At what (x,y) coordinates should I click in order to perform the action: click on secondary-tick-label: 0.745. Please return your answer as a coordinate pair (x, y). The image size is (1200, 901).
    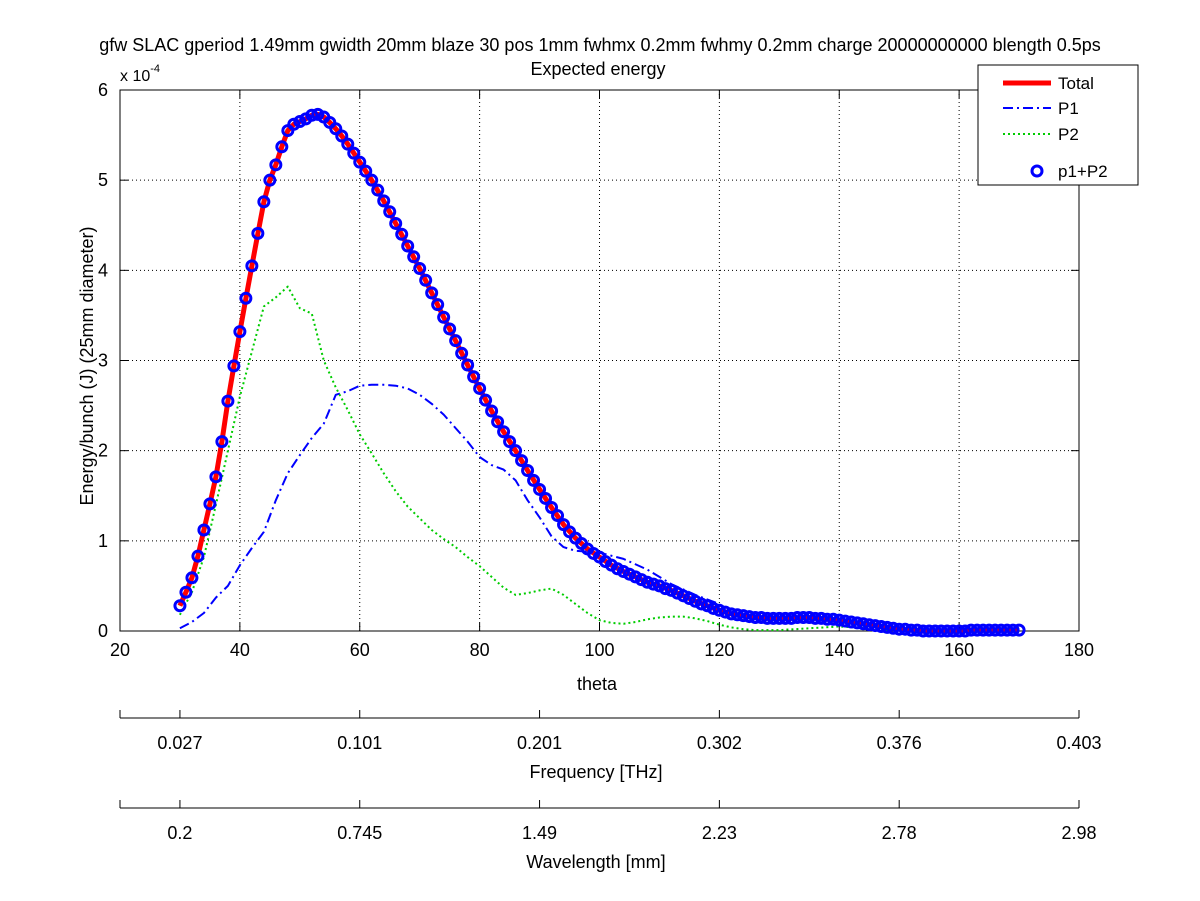
    Looking at the image, I should click on (359, 833).